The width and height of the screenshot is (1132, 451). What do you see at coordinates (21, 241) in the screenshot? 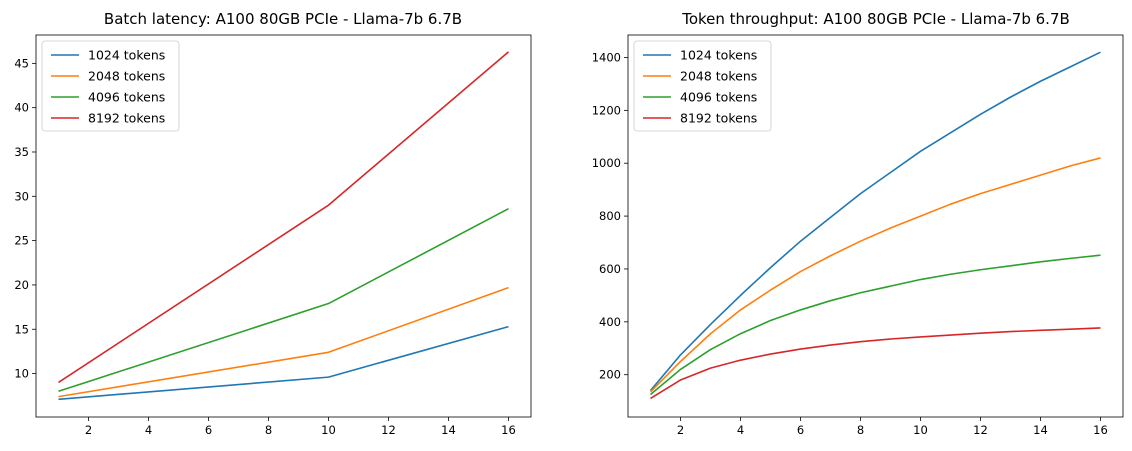
I see `y-tick-label: 25` at bounding box center [21, 241].